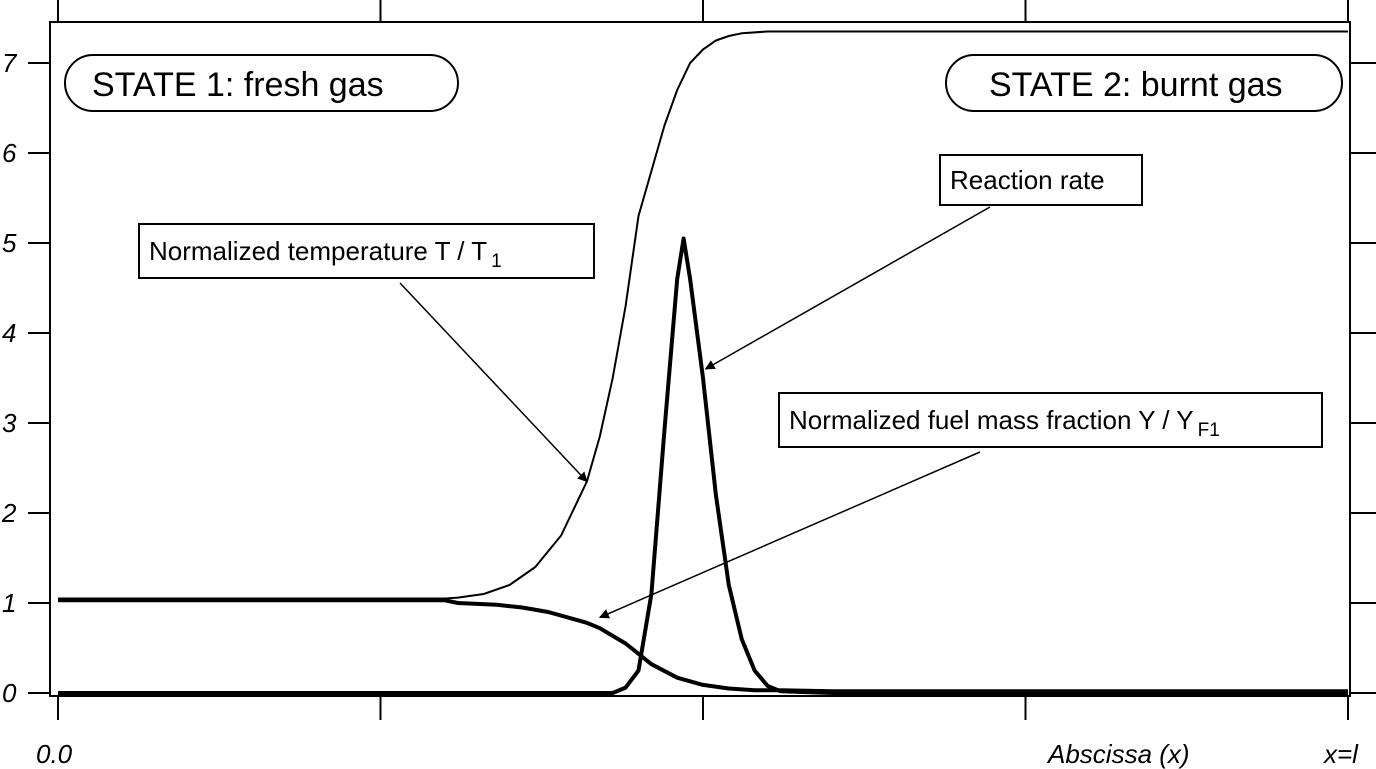 This screenshot has height=769, width=1376. What do you see at coordinates (9, 423) in the screenshot?
I see `y-tick-label: 3` at bounding box center [9, 423].